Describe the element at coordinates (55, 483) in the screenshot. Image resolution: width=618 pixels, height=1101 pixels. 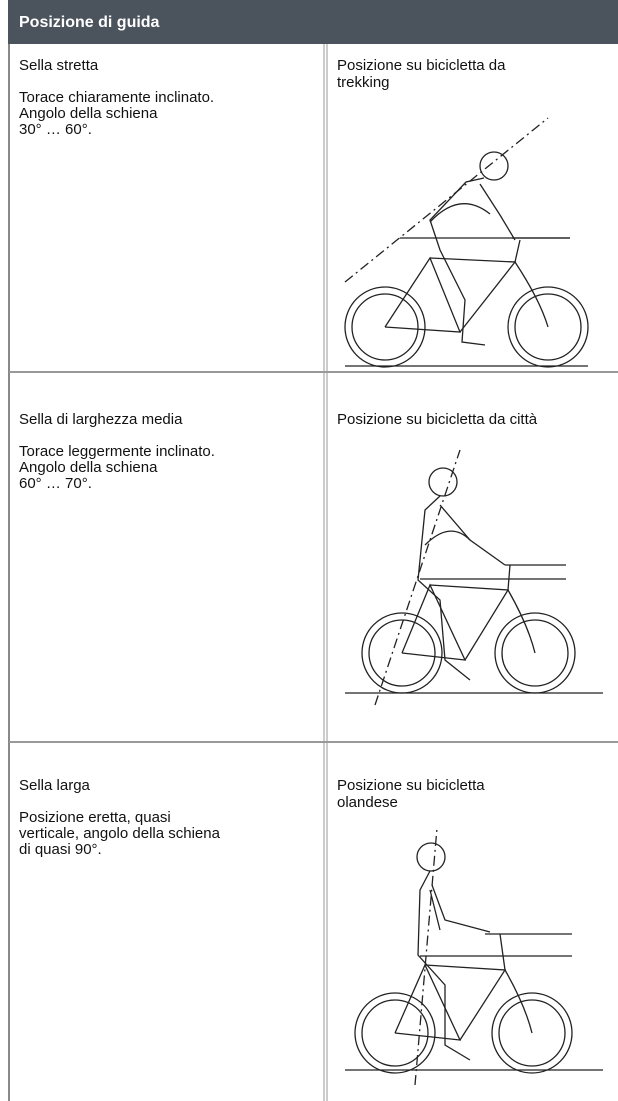
I see `description-line: 60° … 70°.` at that location.